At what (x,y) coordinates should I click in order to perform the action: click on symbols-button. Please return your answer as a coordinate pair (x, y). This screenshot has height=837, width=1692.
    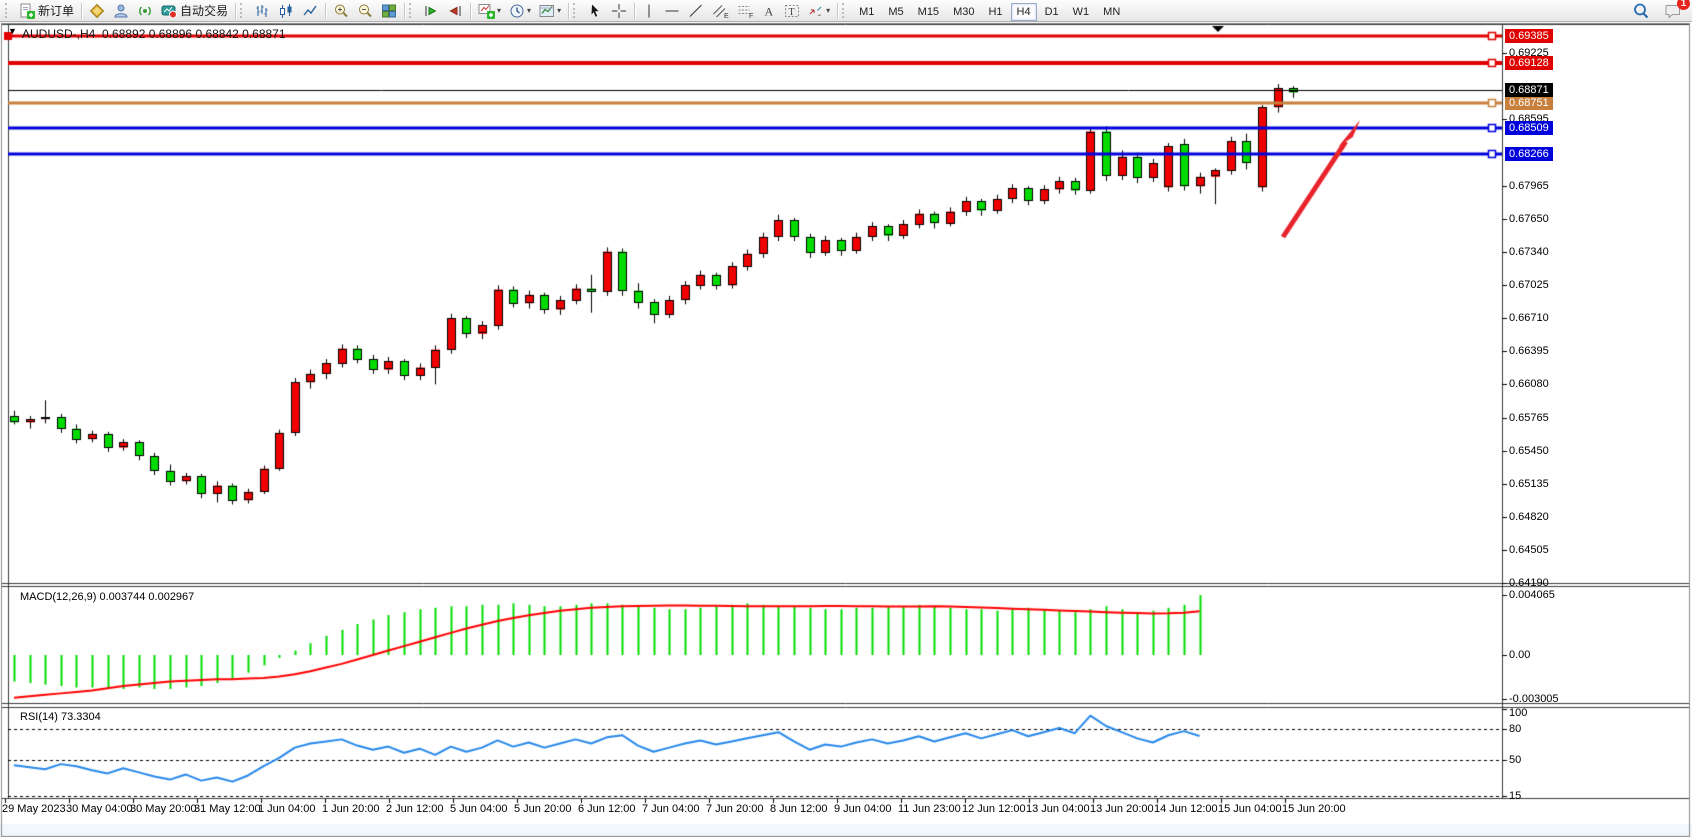
    Looking at the image, I should click on (97, 11).